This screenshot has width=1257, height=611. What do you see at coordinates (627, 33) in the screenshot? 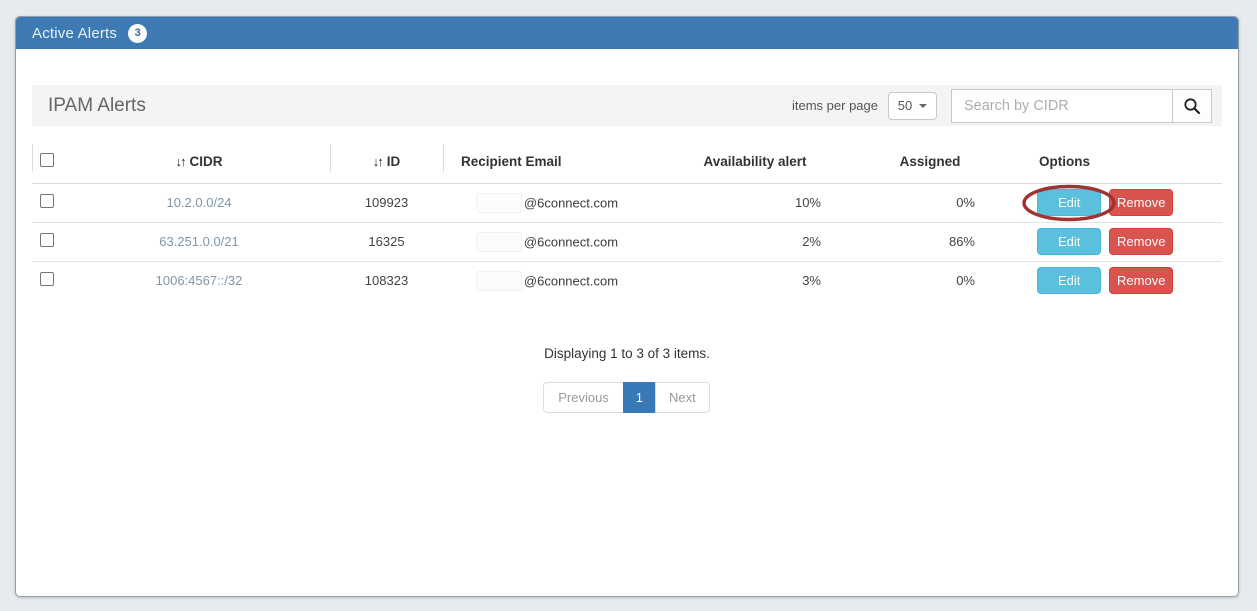
I see `panel-header: Active Alerts 3` at bounding box center [627, 33].